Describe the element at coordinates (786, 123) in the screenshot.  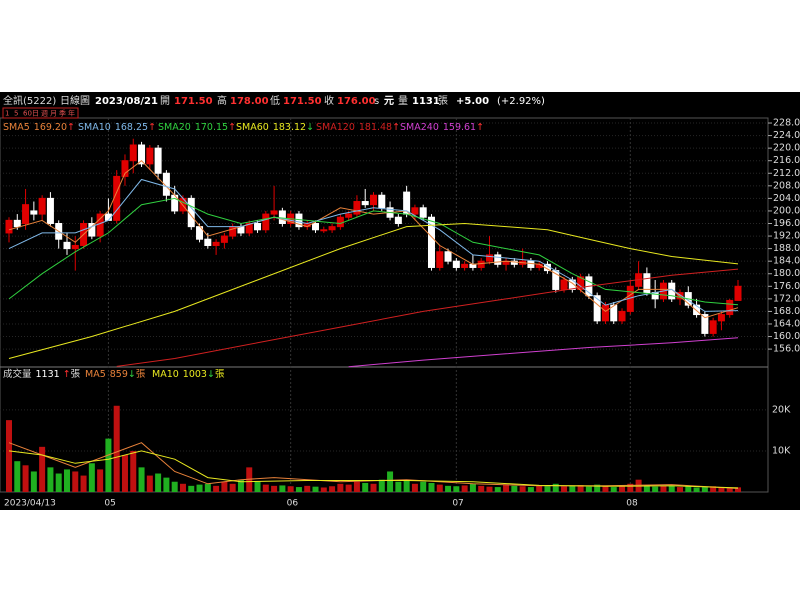
I see `y-tick-label: 228.0` at that location.